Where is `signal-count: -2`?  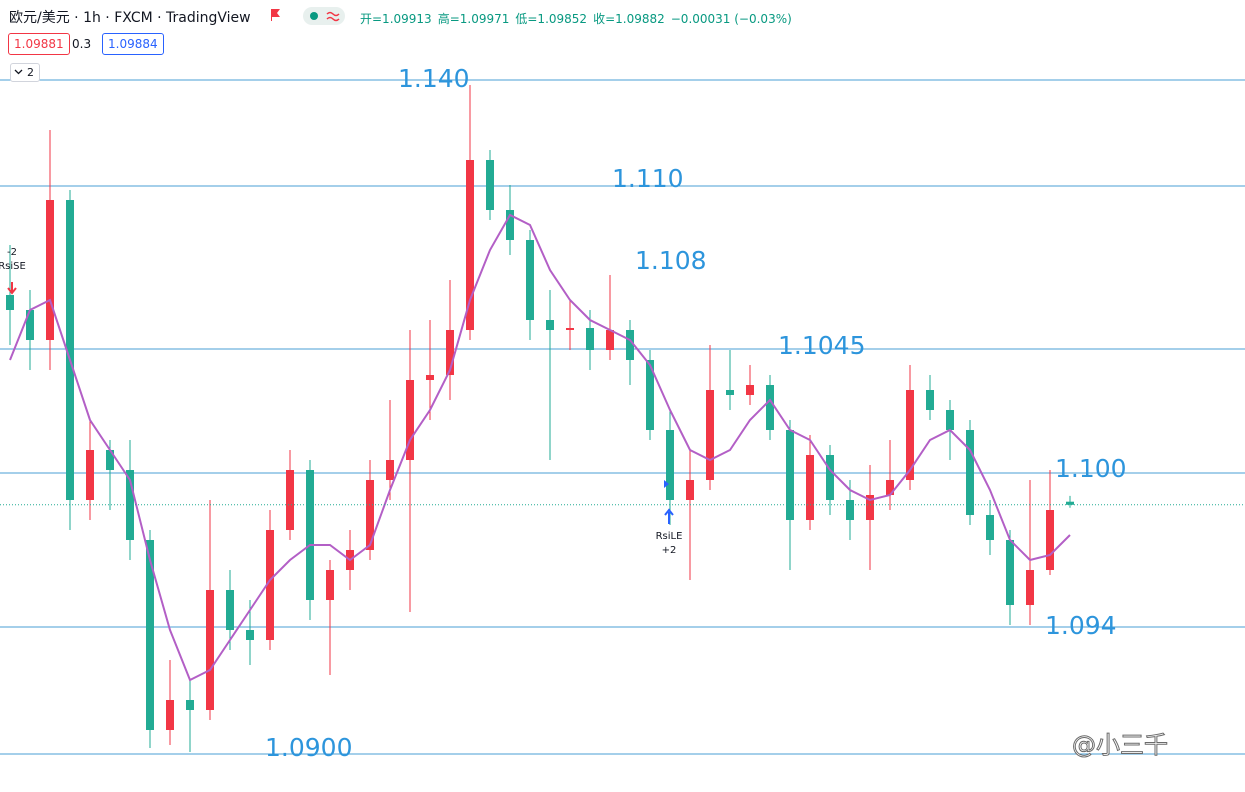
signal-count: -2 is located at coordinates (12, 252).